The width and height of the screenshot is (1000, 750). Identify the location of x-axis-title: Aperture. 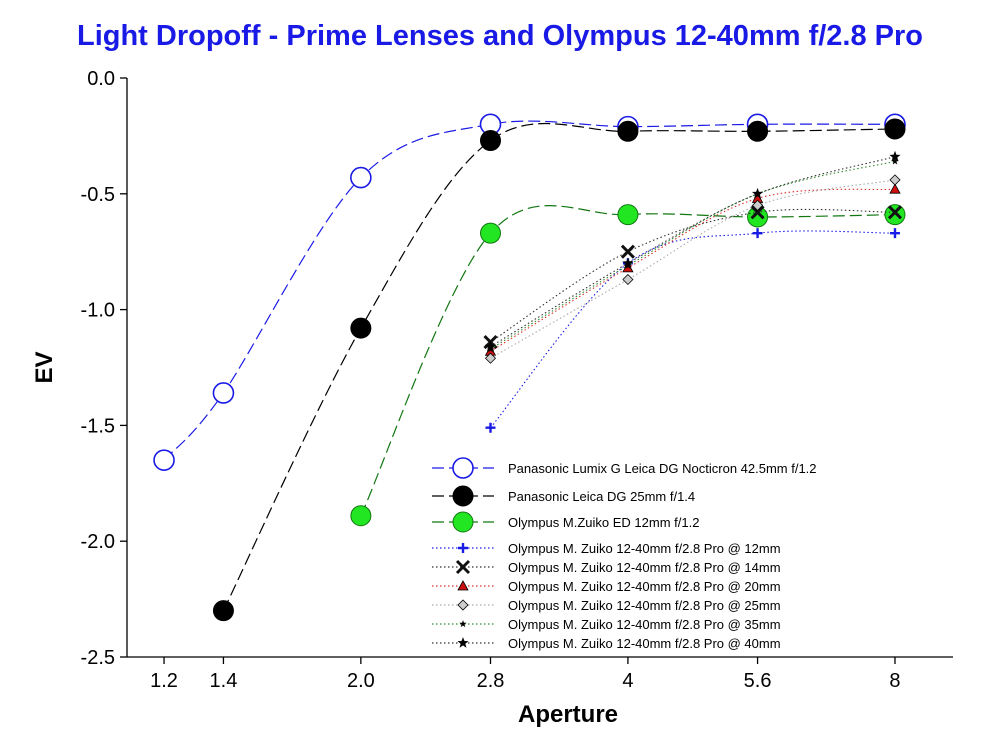
(568, 714).